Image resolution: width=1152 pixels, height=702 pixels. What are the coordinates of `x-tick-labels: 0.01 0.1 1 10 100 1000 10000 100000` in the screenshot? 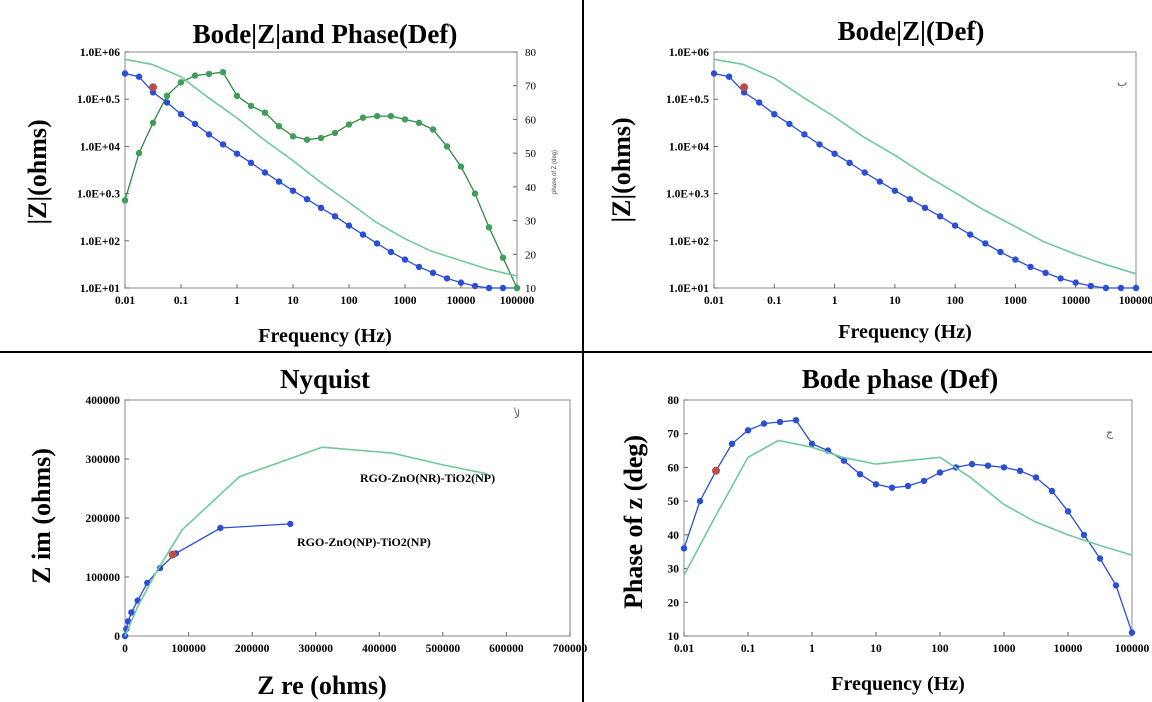 It's located at (928, 295).